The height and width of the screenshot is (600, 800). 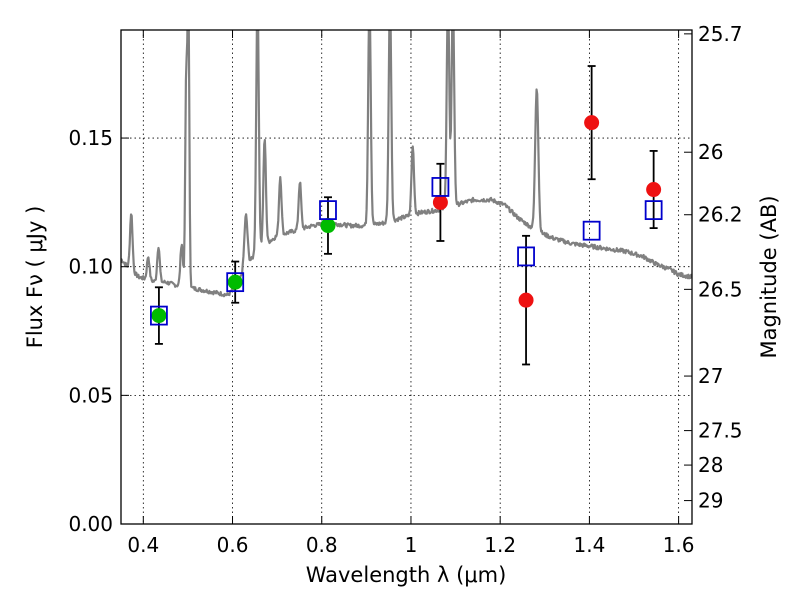 What do you see at coordinates (769, 276) in the screenshot?
I see `y-axis-right-title: Magnitude (AB)` at bounding box center [769, 276].